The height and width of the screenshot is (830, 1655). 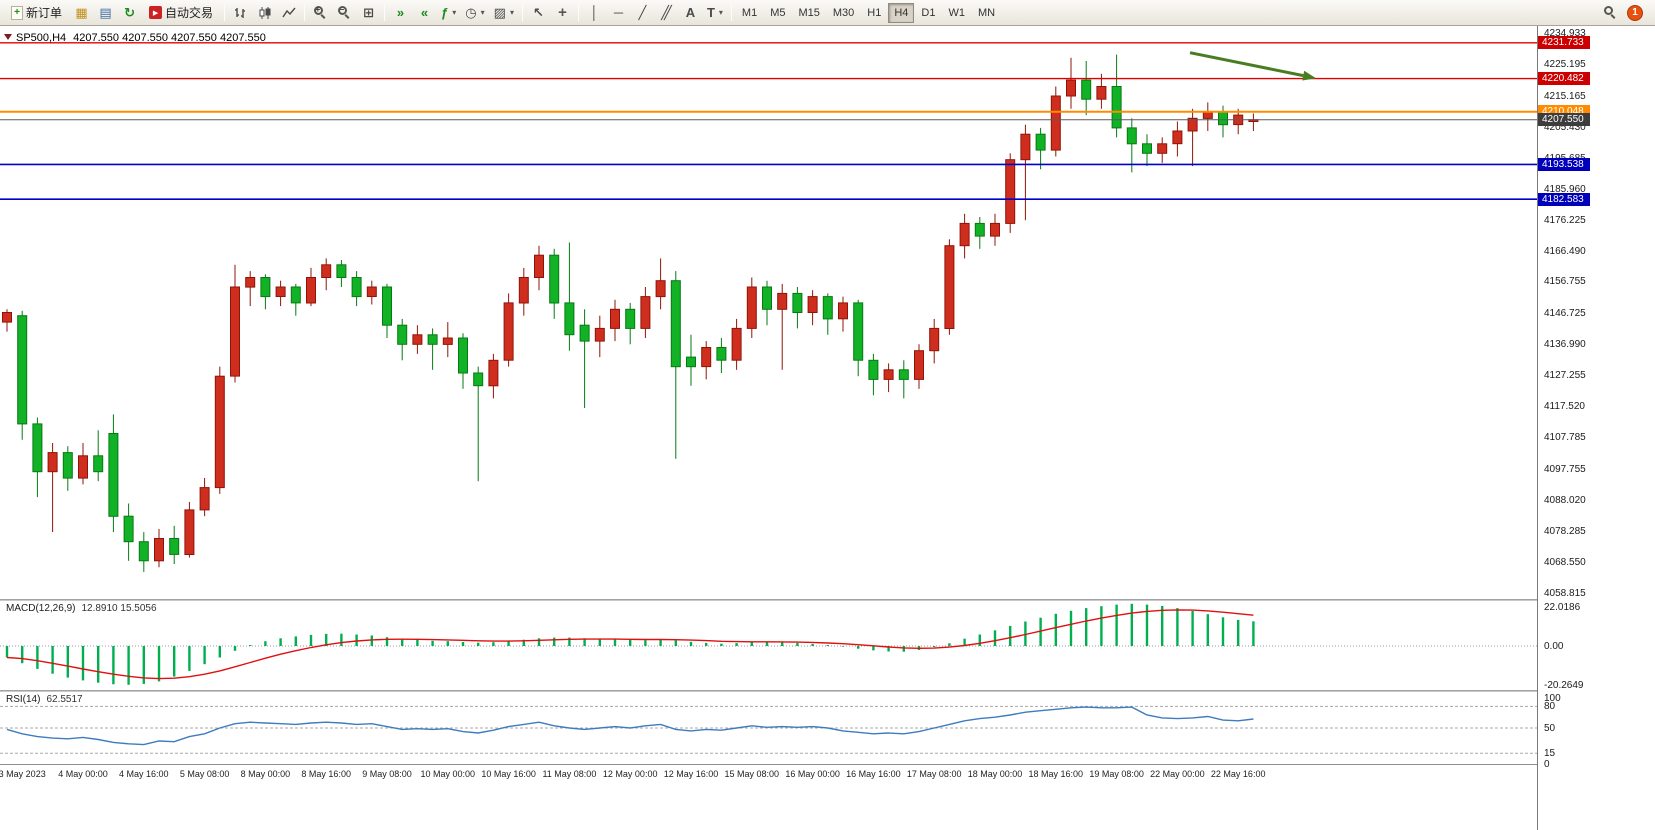 I want to click on macd-tick: 0.00, so click(x=1554, y=646).